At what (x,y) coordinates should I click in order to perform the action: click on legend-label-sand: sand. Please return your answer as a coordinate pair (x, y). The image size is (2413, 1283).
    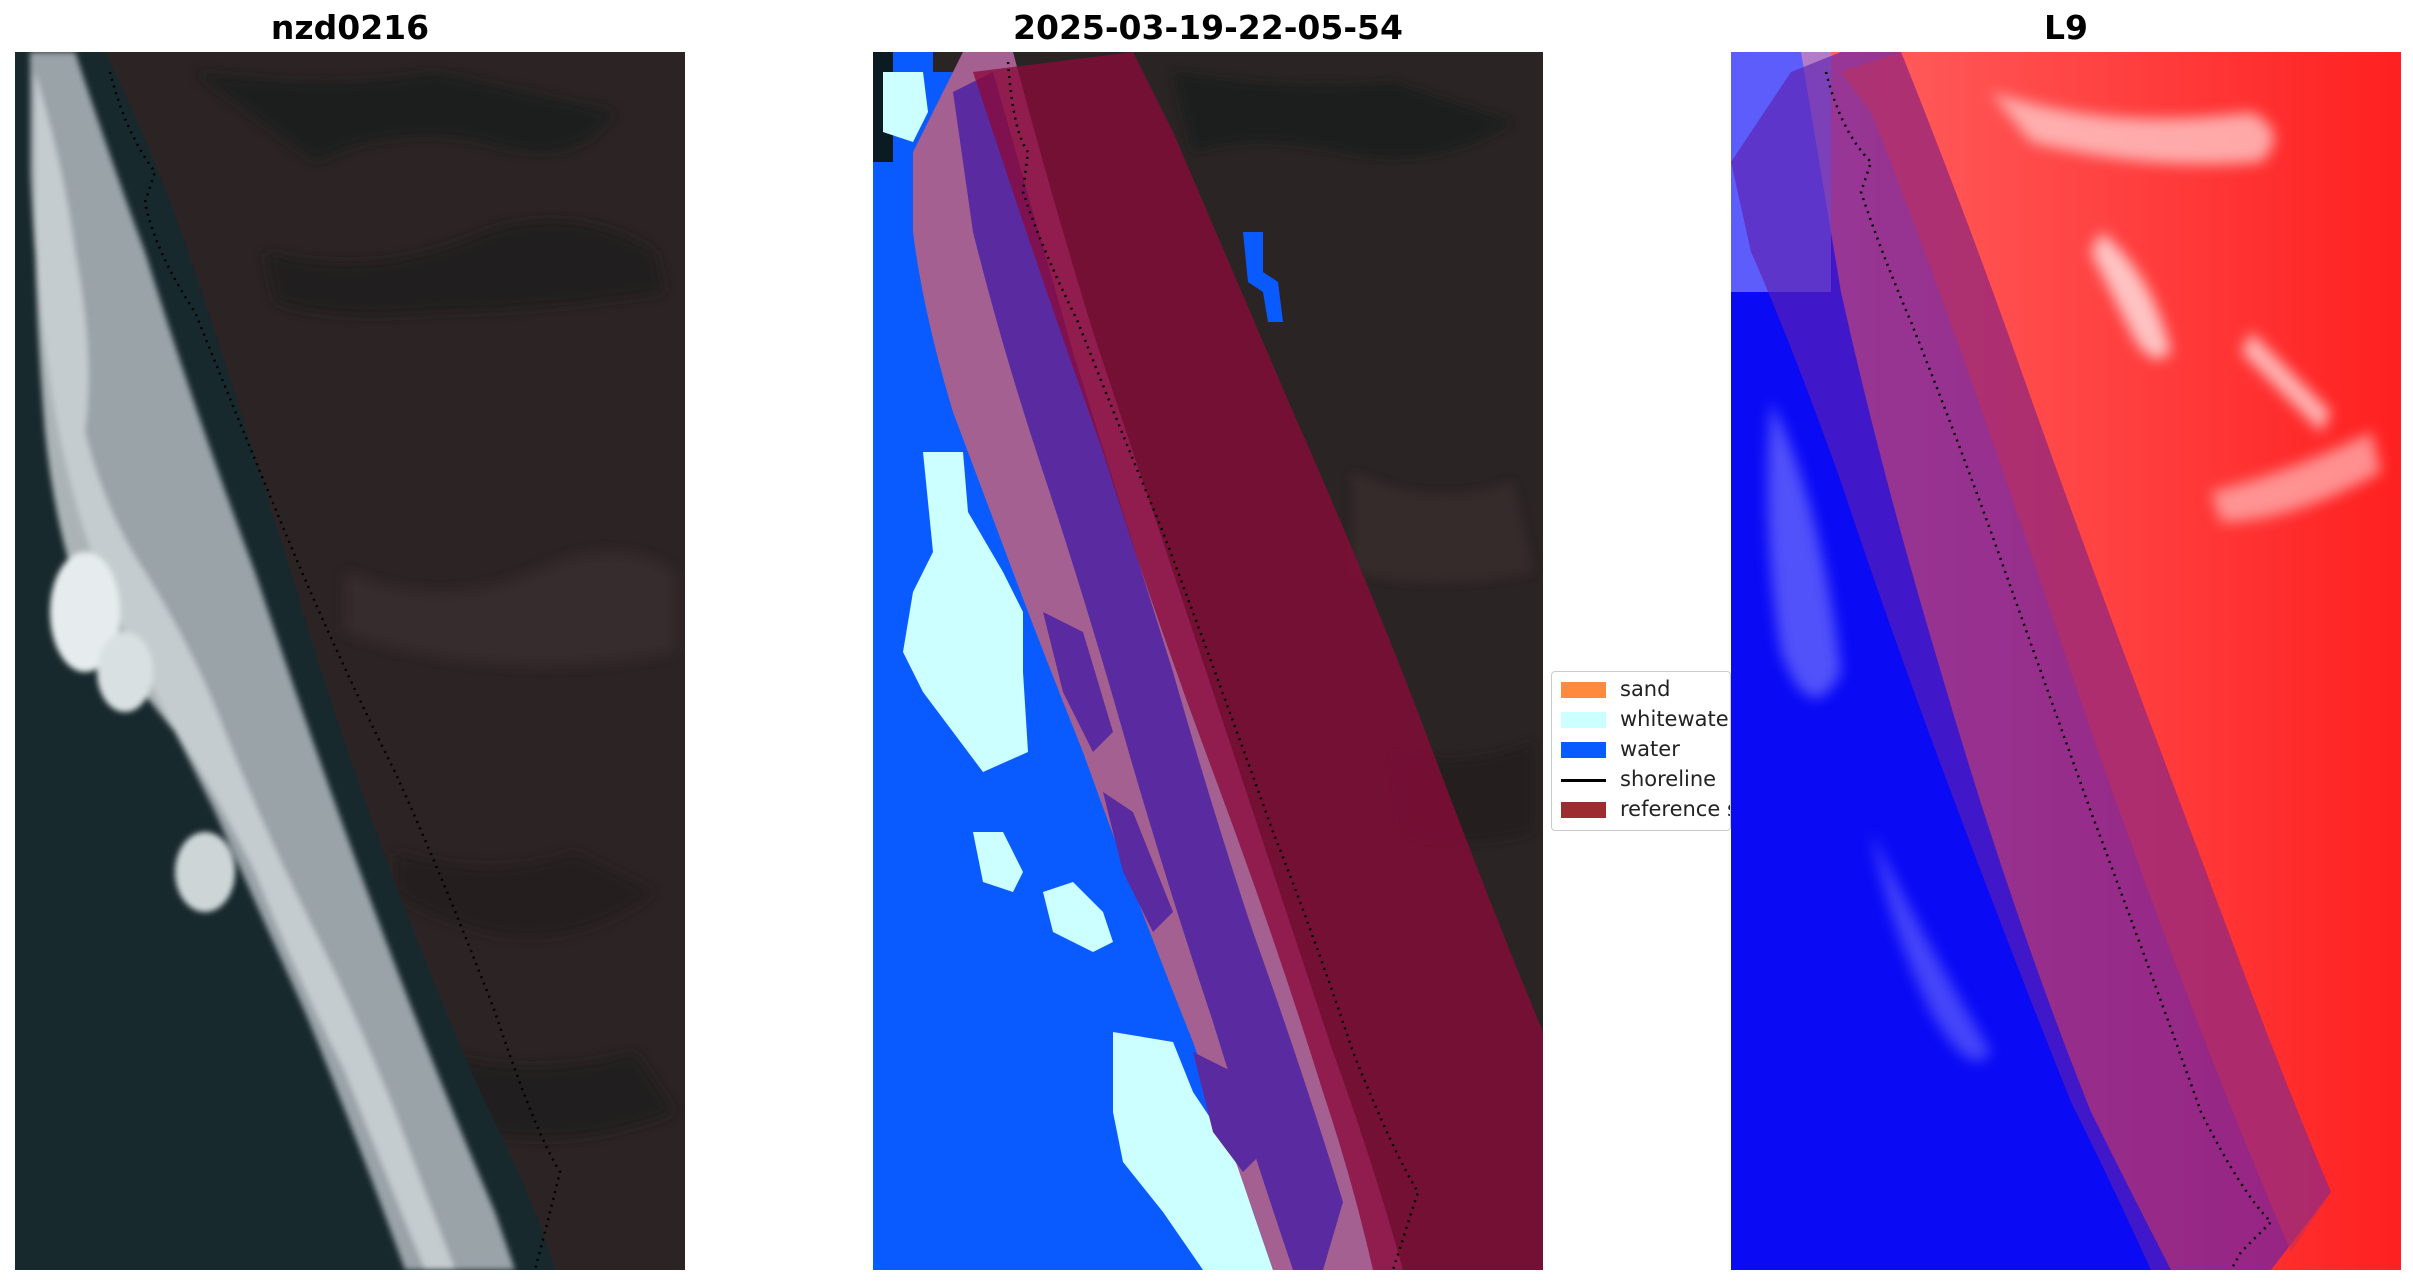
    Looking at the image, I should click on (1645, 689).